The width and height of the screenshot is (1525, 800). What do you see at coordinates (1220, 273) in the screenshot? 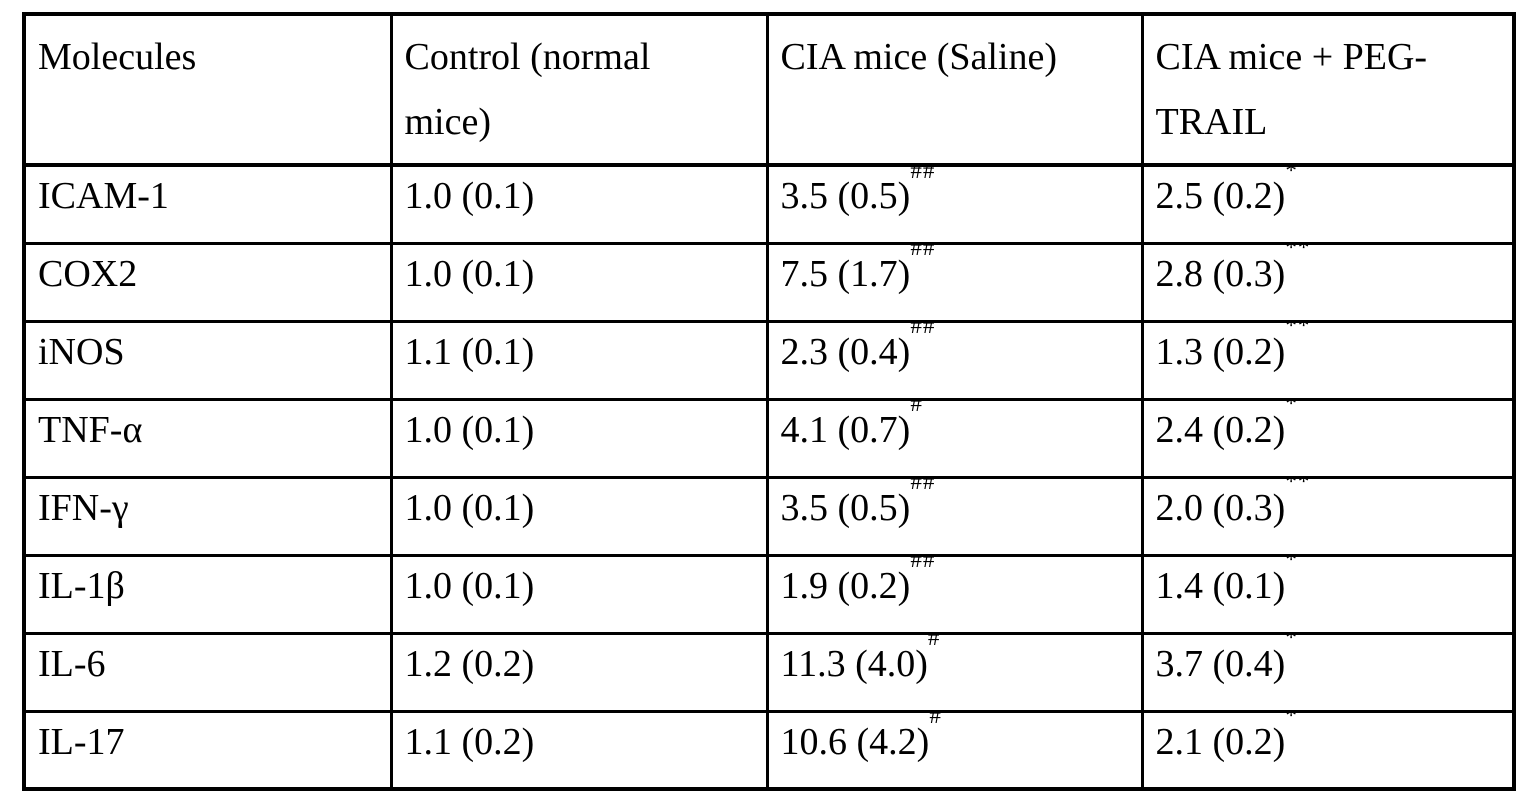
I see `cia-peg-trail-value: 2.8 (0.3)` at bounding box center [1220, 273].